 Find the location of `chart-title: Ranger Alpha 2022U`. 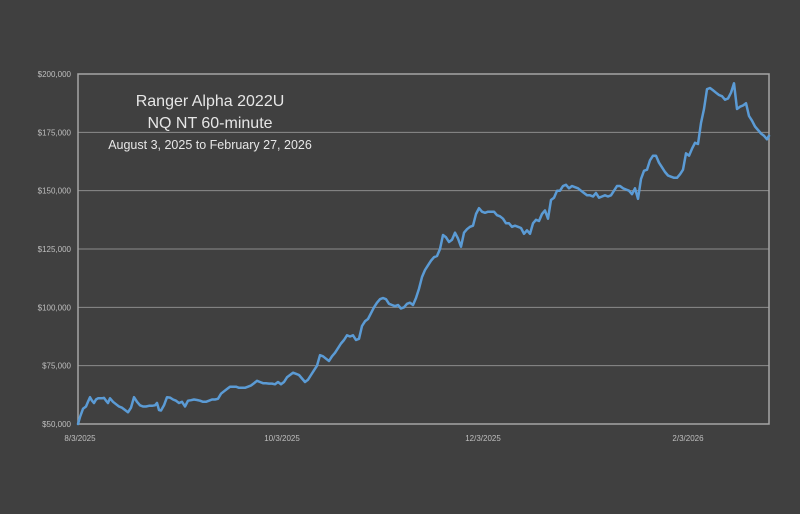

chart-title: Ranger Alpha 2022U is located at coordinates (210, 101).